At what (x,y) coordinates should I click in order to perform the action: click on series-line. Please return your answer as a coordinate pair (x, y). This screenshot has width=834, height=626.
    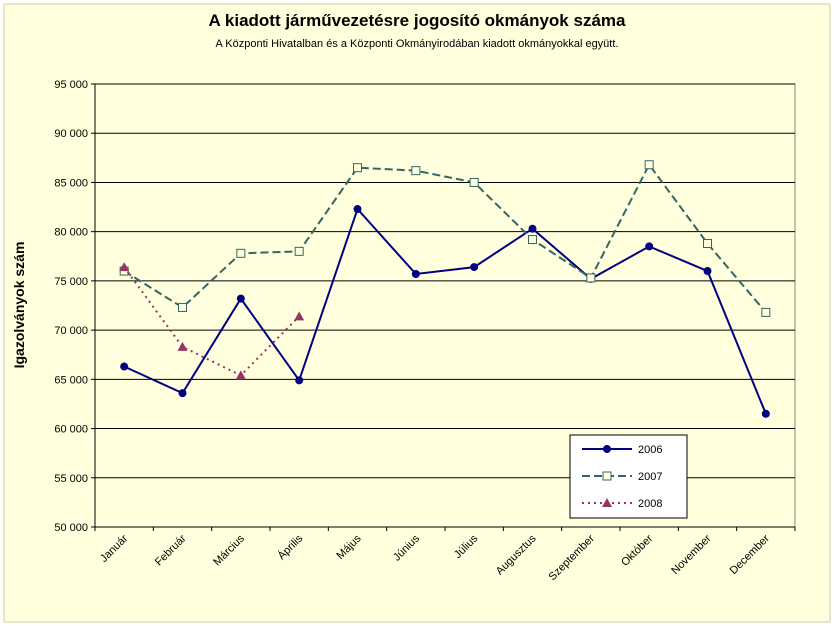
    Looking at the image, I should click on (211, 321).